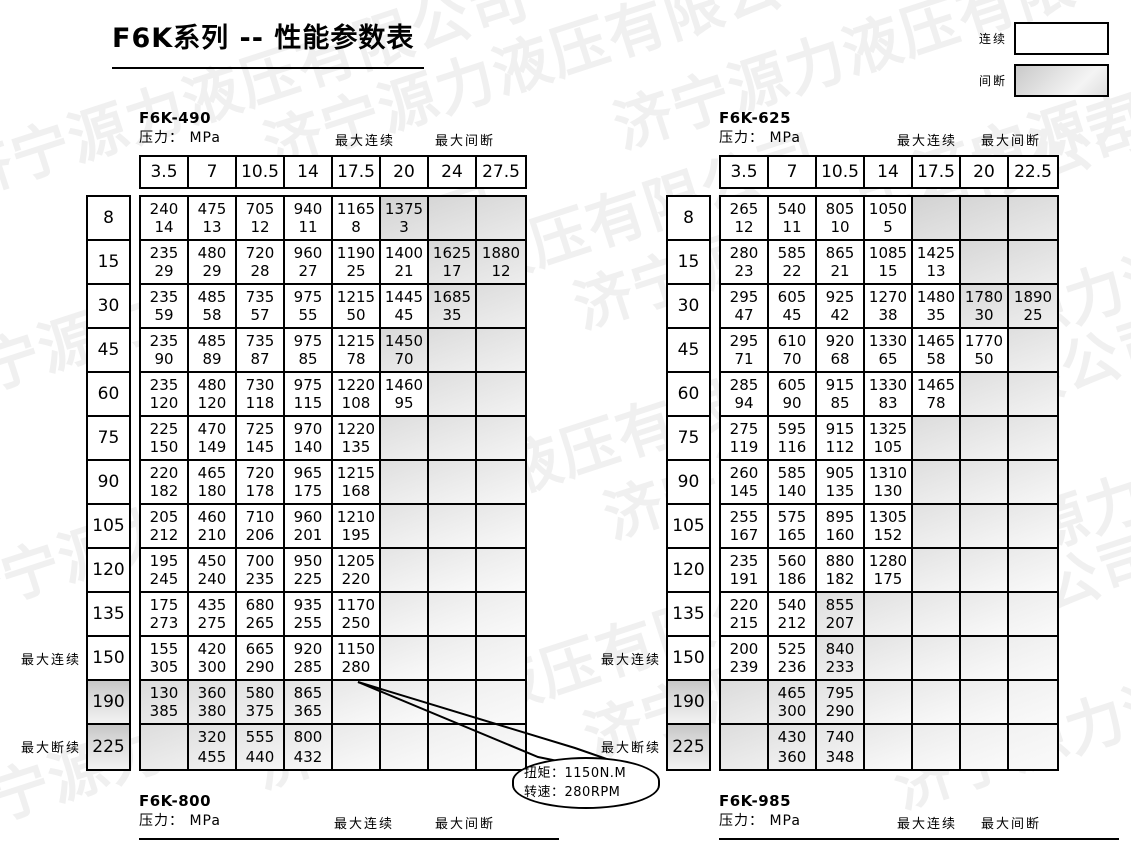 This screenshot has height=842, width=1131. I want to click on speed-row-label: 8, so click(688, 219).